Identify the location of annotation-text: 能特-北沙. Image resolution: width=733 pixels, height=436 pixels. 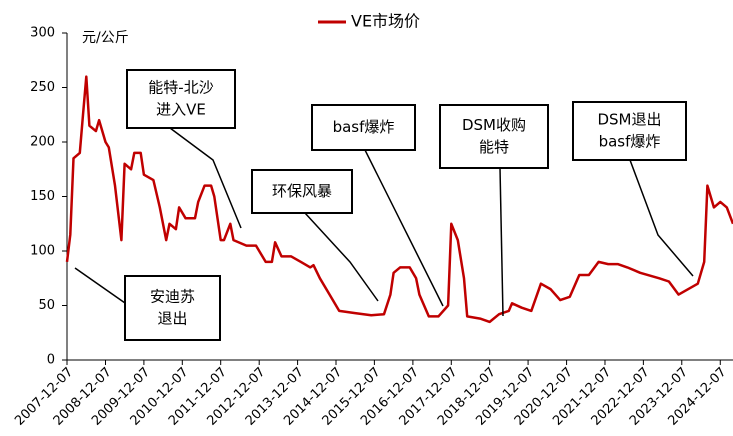
(180, 88).